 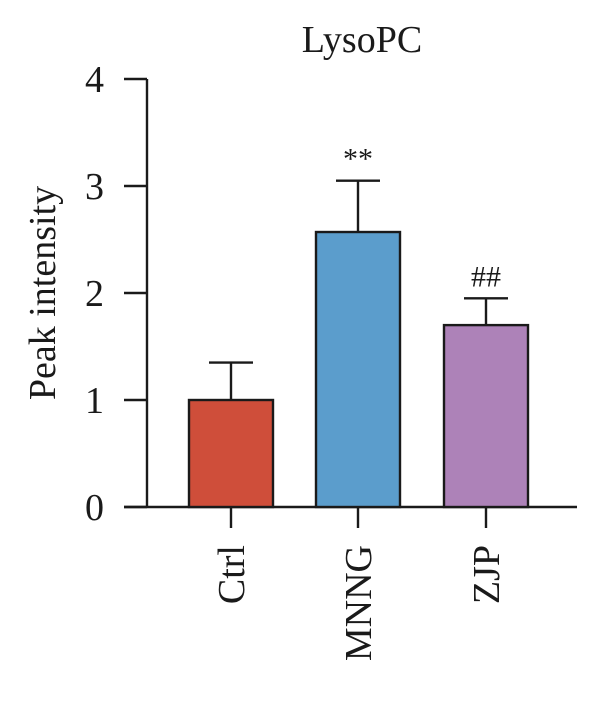 I want to click on y-axis-label: Peak intensity, so click(x=43, y=293).